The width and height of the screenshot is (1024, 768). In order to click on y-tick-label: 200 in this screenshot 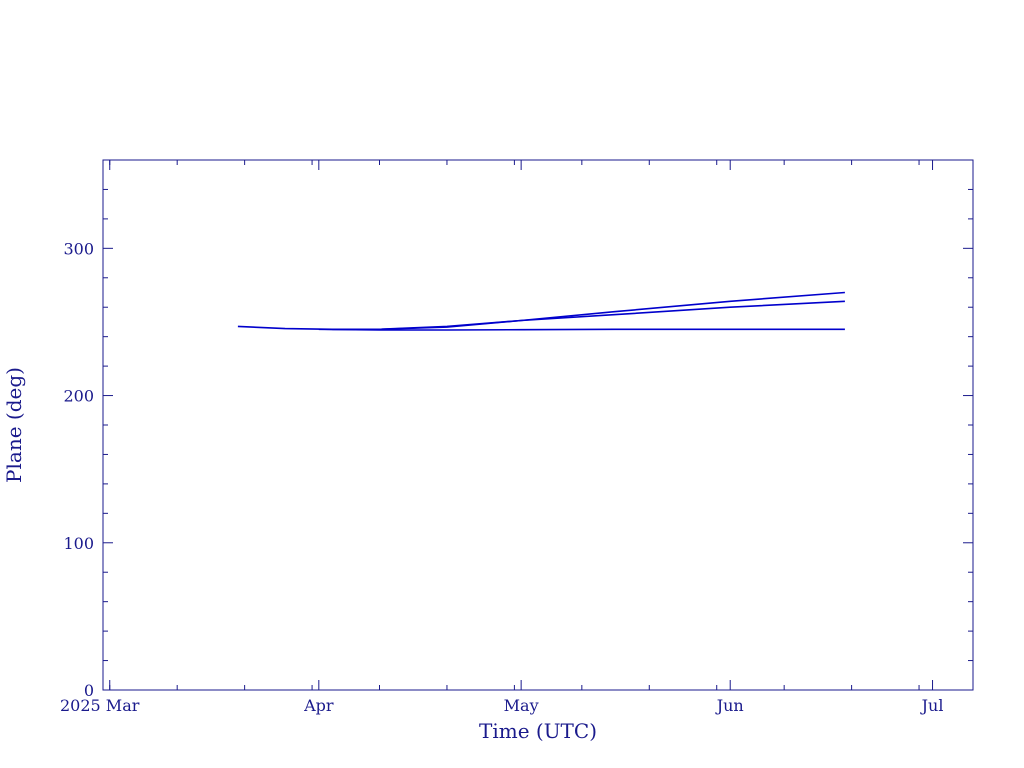, I will do `click(78, 396)`.